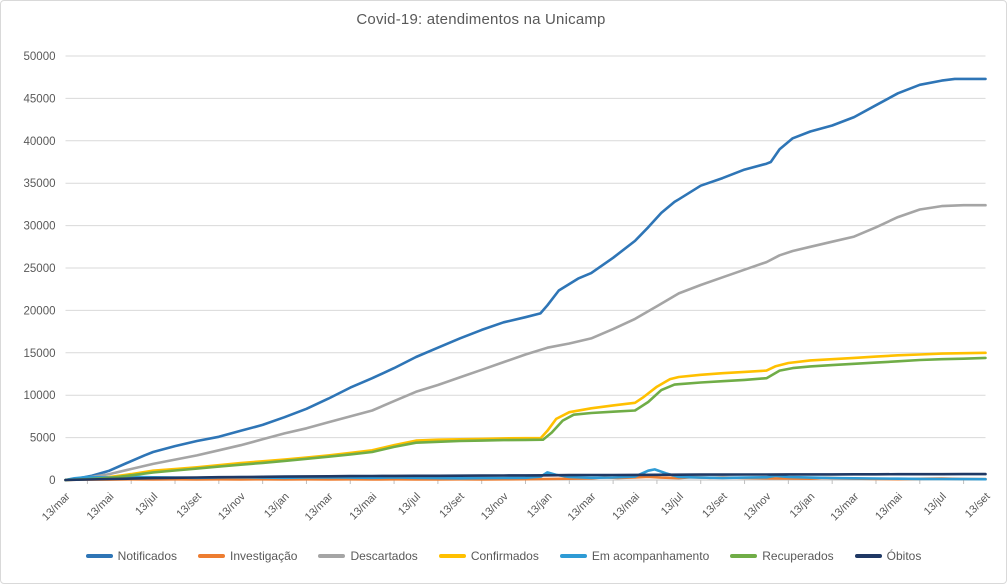 Image resolution: width=1007 pixels, height=584 pixels. What do you see at coordinates (52, 481) in the screenshot?
I see `y-axis-label-0: 0` at bounding box center [52, 481].